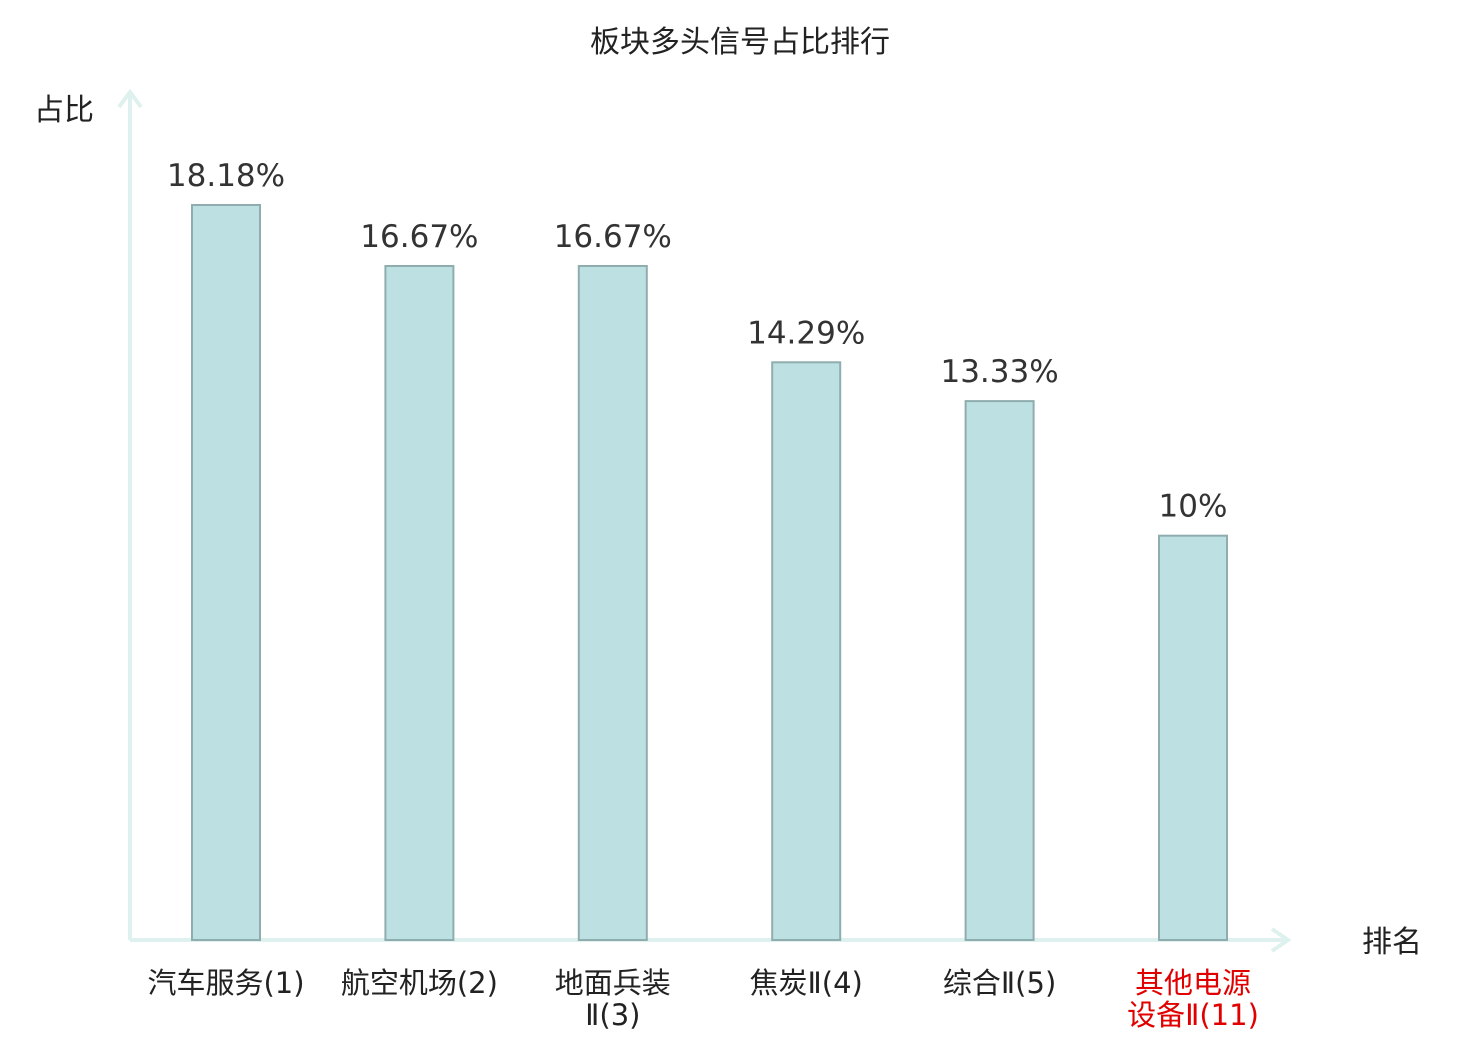 The width and height of the screenshot is (1480, 1040). What do you see at coordinates (1281, 940) in the screenshot?
I see `x-axis-arrow` at bounding box center [1281, 940].